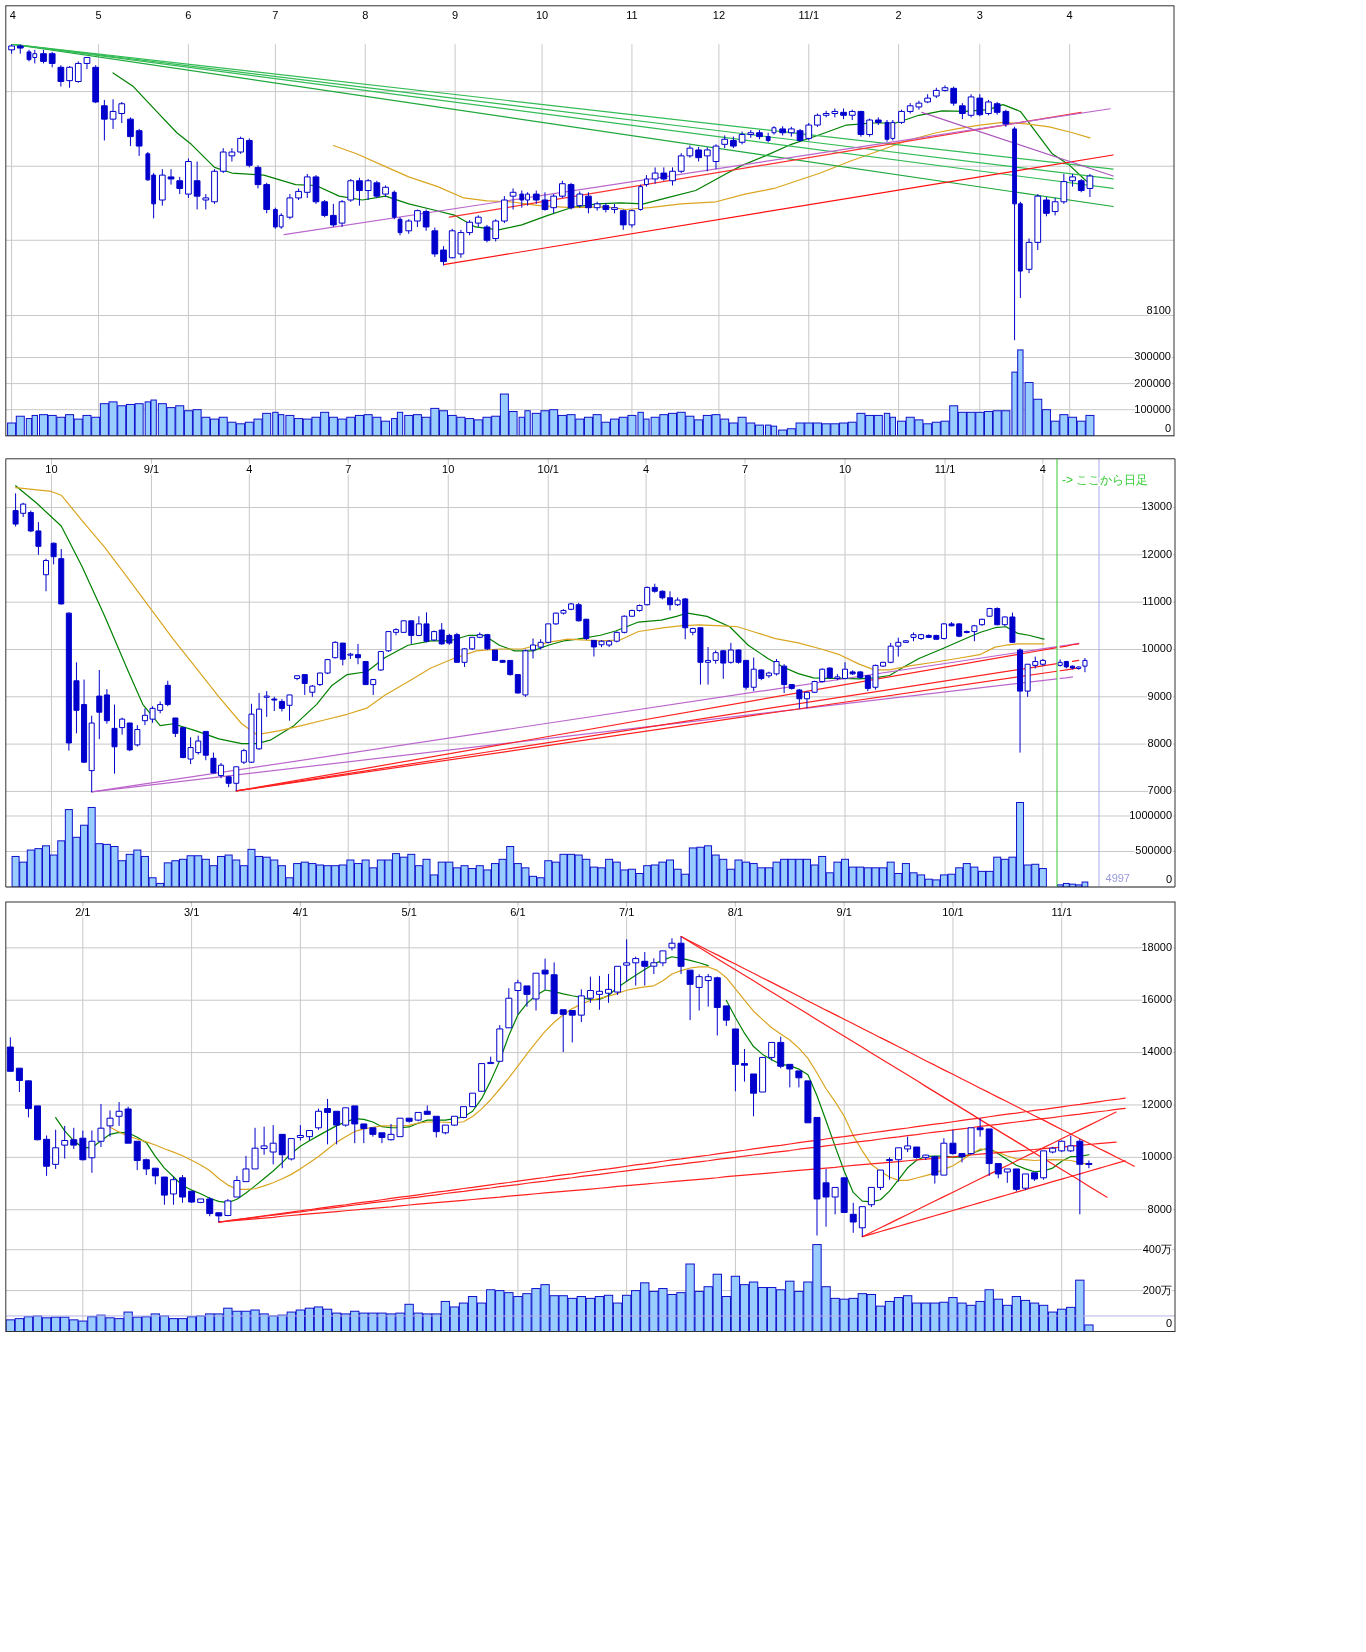 The image size is (1366, 1652). I want to click on x-tick-label: 12, so click(719, 14).